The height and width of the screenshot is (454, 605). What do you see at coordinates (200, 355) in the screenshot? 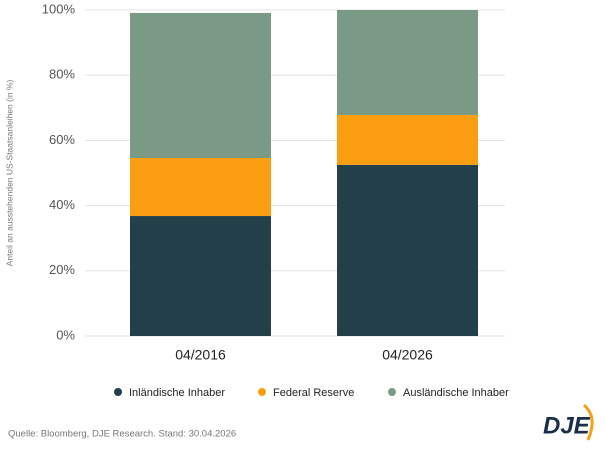
I see `x-tick-label: 04/2016` at bounding box center [200, 355].